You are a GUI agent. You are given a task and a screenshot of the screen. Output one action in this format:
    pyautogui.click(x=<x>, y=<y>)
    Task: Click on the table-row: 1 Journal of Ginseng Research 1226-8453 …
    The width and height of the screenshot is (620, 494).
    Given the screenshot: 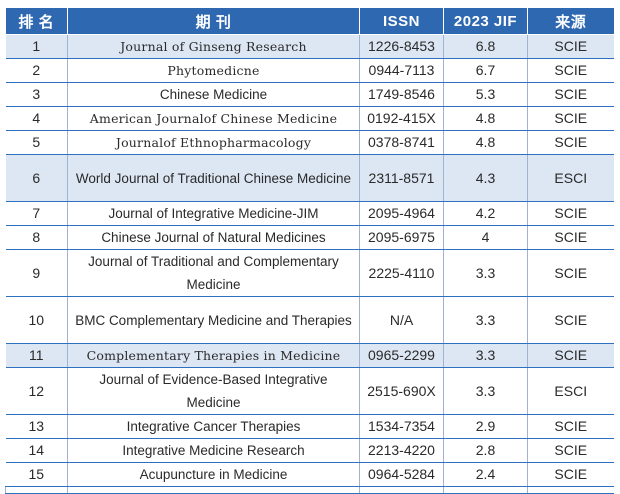 What is the action you would take?
    pyautogui.click(x=309, y=46)
    